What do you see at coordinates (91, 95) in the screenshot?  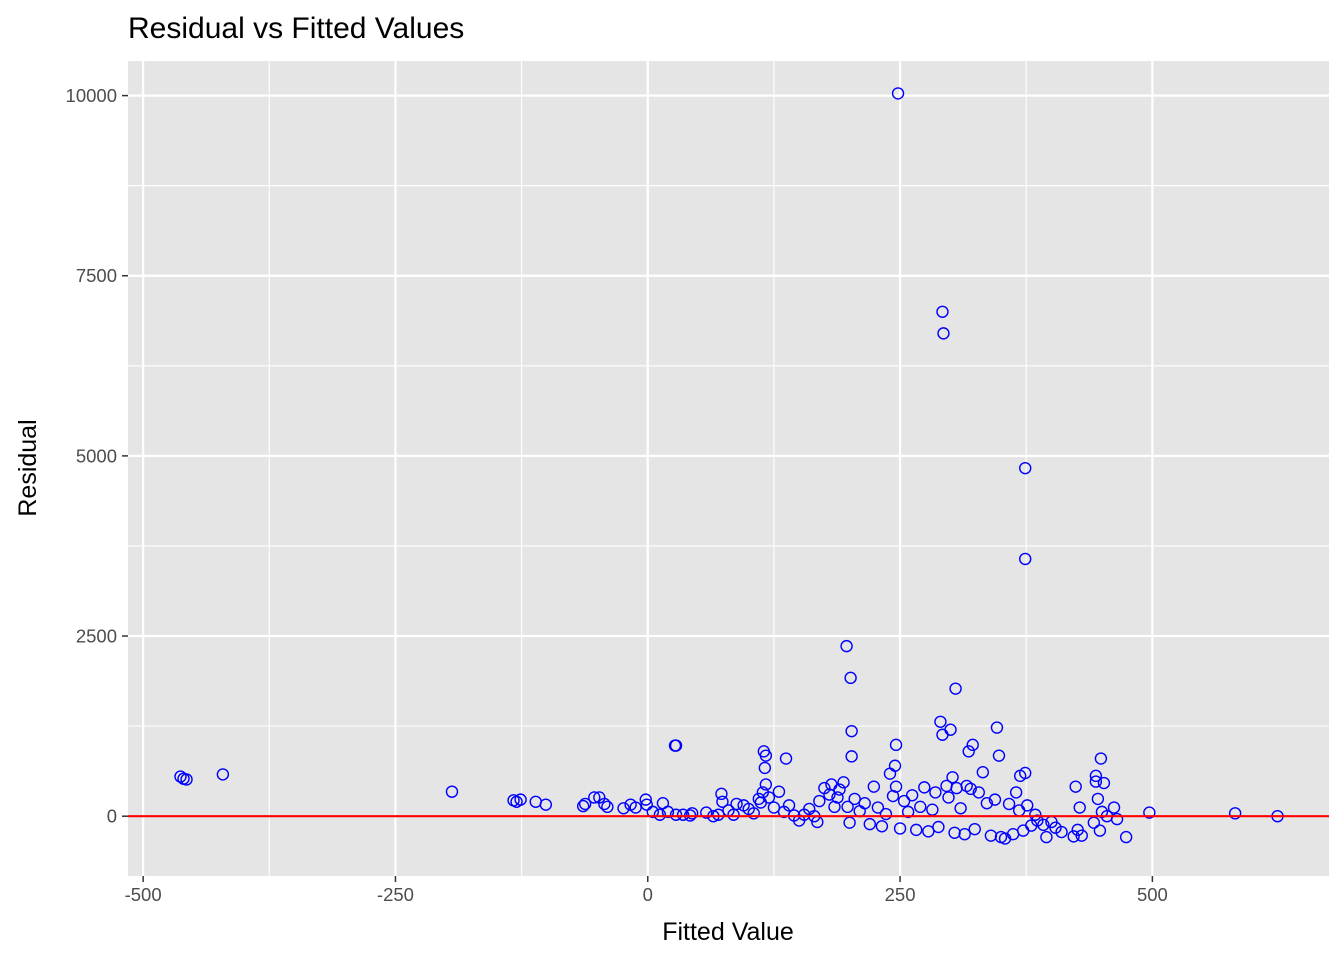 I see `y-tick-label: 10000` at bounding box center [91, 95].